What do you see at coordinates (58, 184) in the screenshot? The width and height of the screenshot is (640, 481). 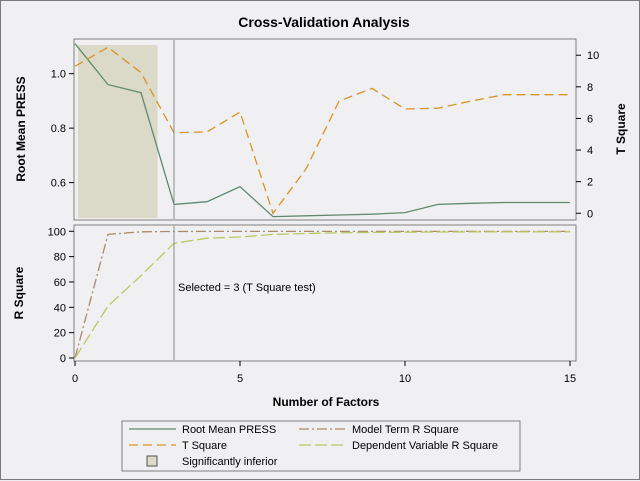 I see `top-left-tick-label: 0.6` at bounding box center [58, 184].